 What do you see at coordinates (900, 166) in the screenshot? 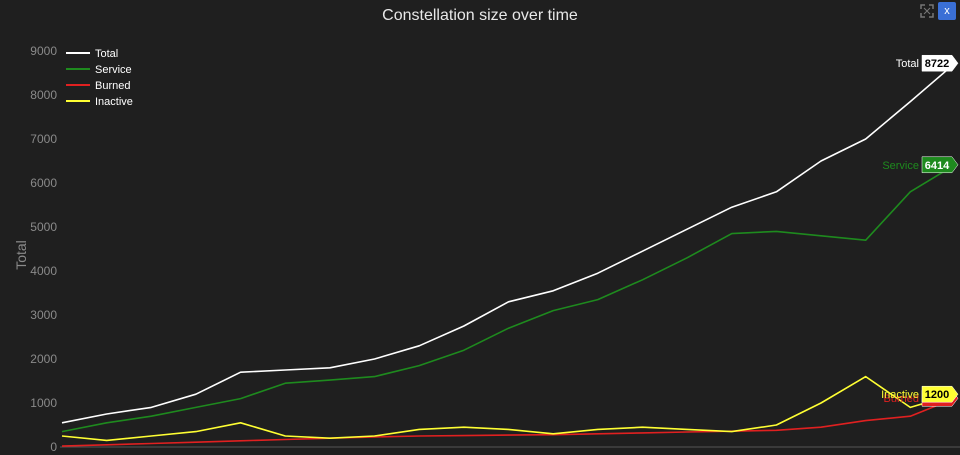
I see `end-label-name: Service` at bounding box center [900, 166].